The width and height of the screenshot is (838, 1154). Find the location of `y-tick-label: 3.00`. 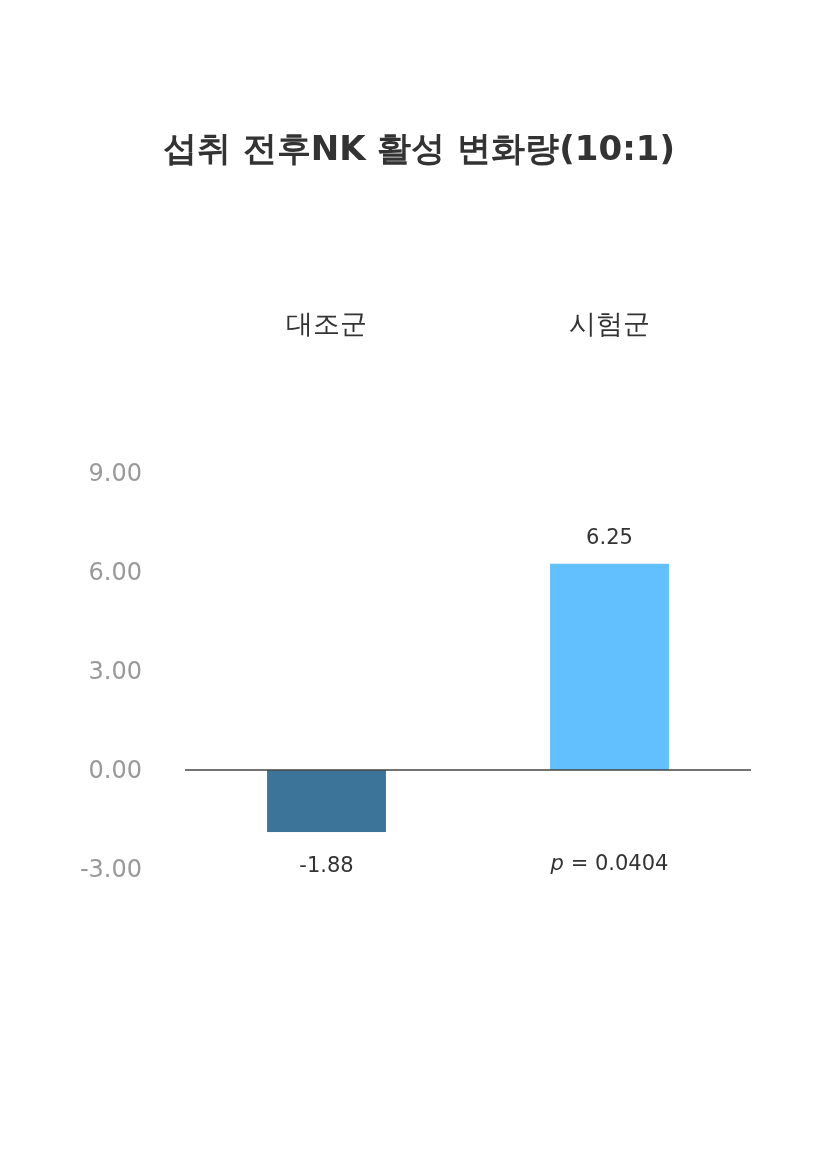

y-tick-label: 3.00 is located at coordinates (115, 671).